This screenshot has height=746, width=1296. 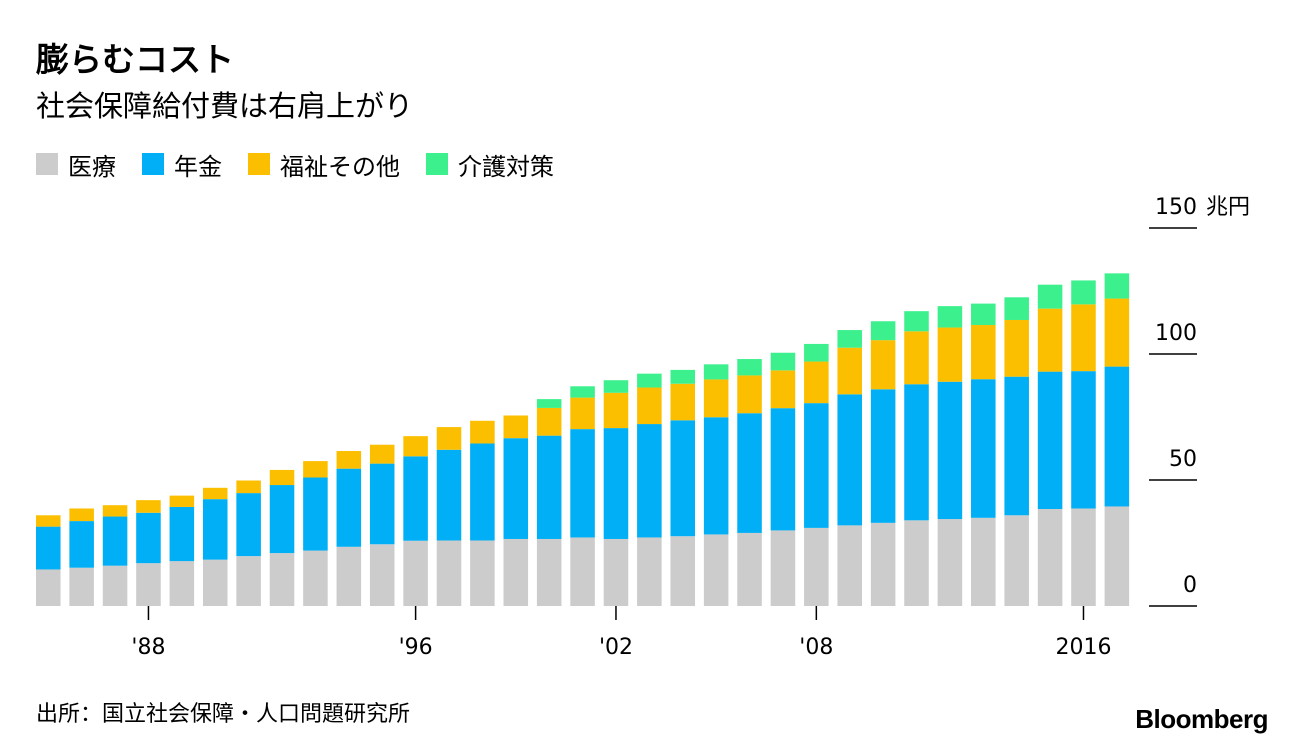 I want to click on bar-segment-2014-s1, so click(x=1016, y=446).